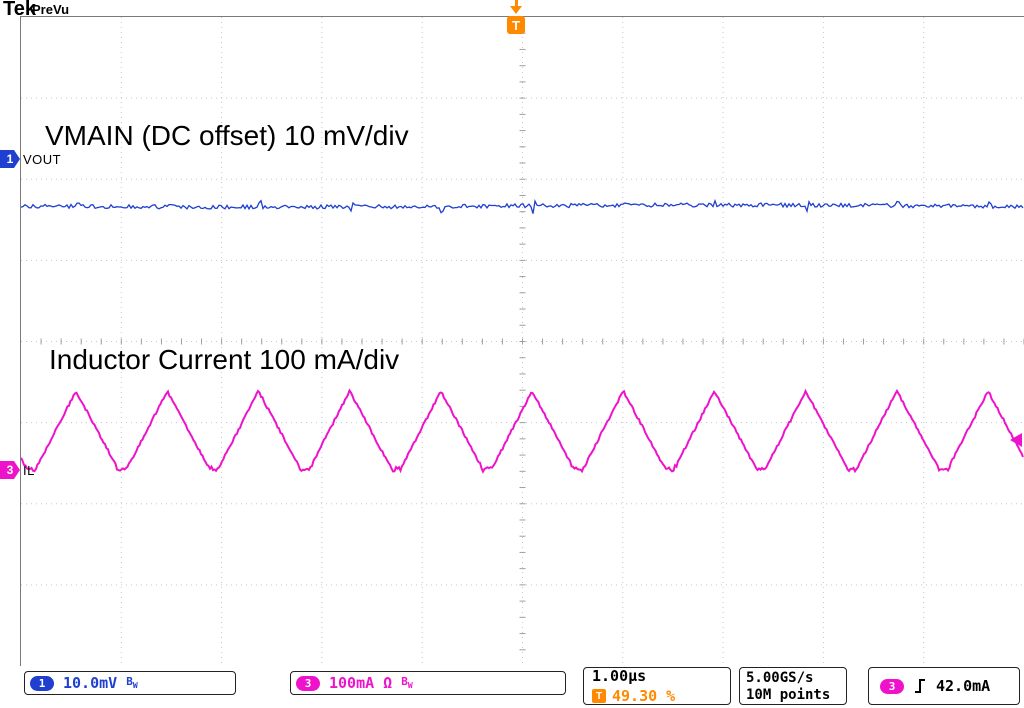 The width and height of the screenshot is (1024, 708). What do you see at coordinates (788, 694) in the screenshot?
I see `record-length: 10M points` at bounding box center [788, 694].